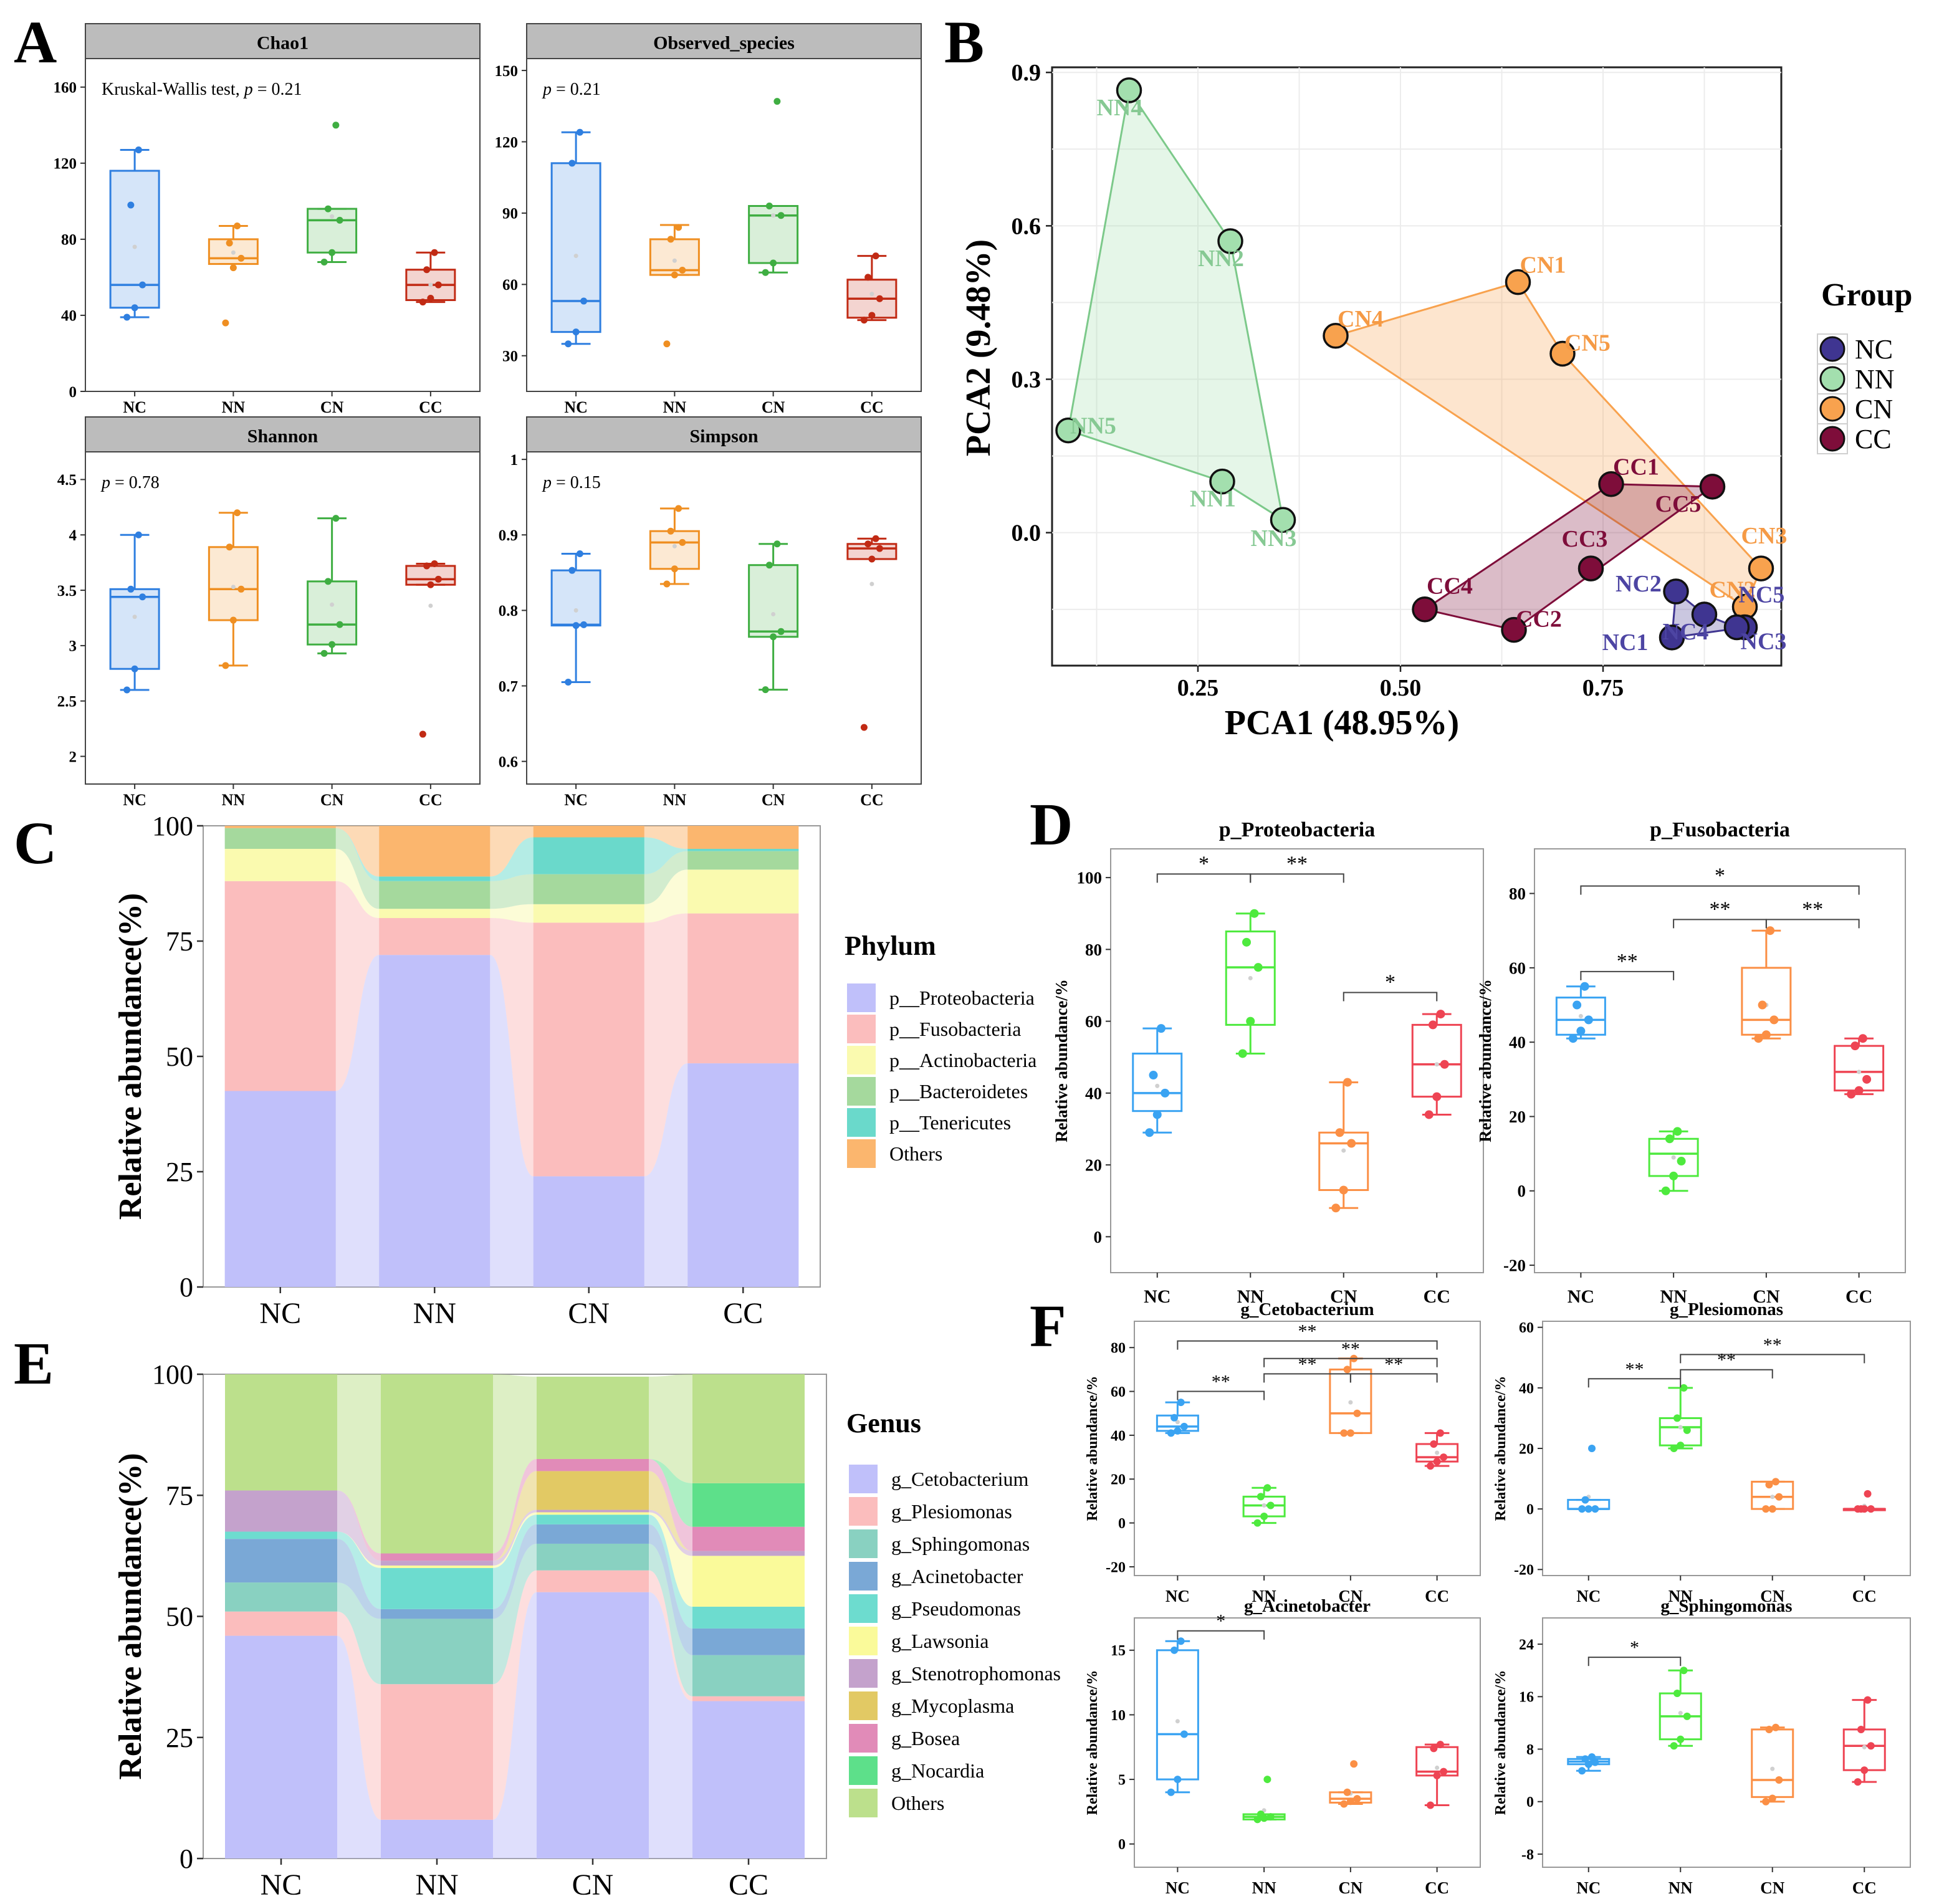 The height and width of the screenshot is (1904, 1934). Describe the element at coordinates (1122, 1780) in the screenshot. I see `y-tick-label: 5` at that location.